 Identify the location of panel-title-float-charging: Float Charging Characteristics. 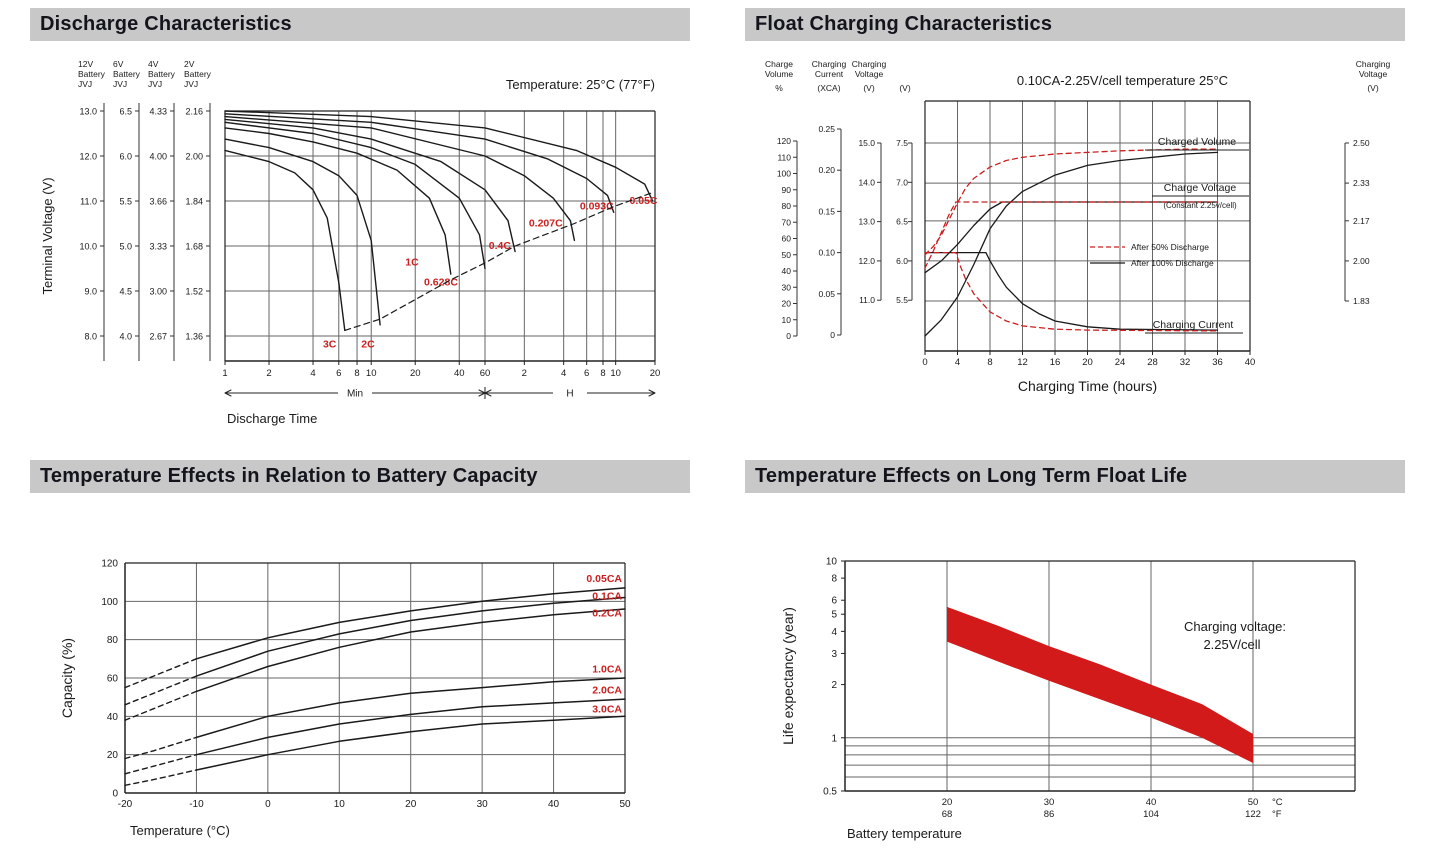
(904, 24).